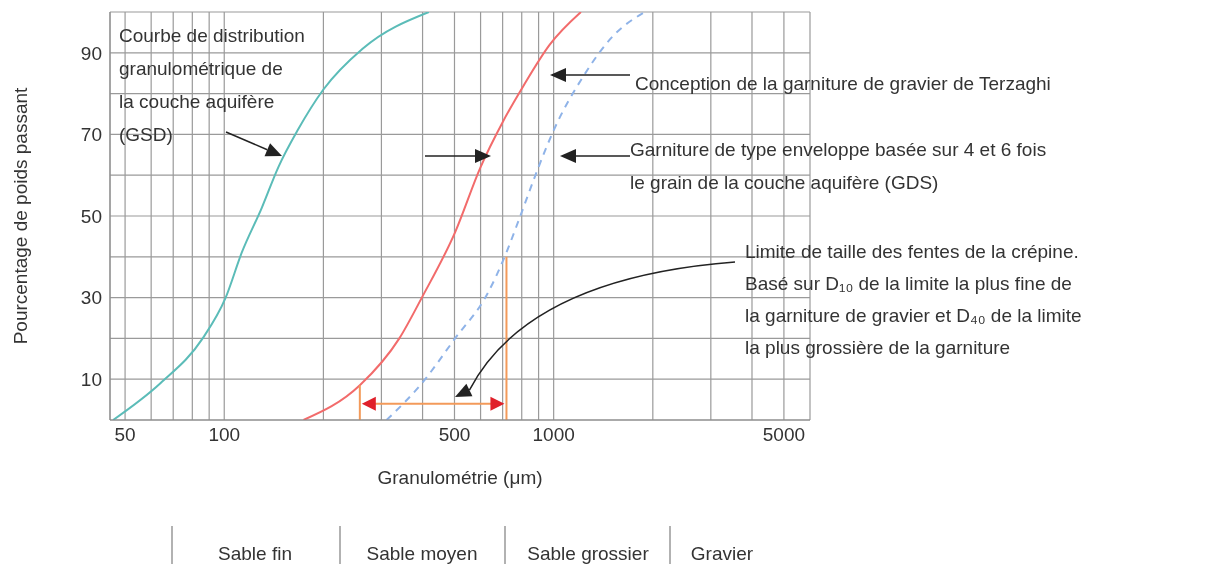 The width and height of the screenshot is (1217, 564). I want to click on text: Gravier, so click(722, 553).